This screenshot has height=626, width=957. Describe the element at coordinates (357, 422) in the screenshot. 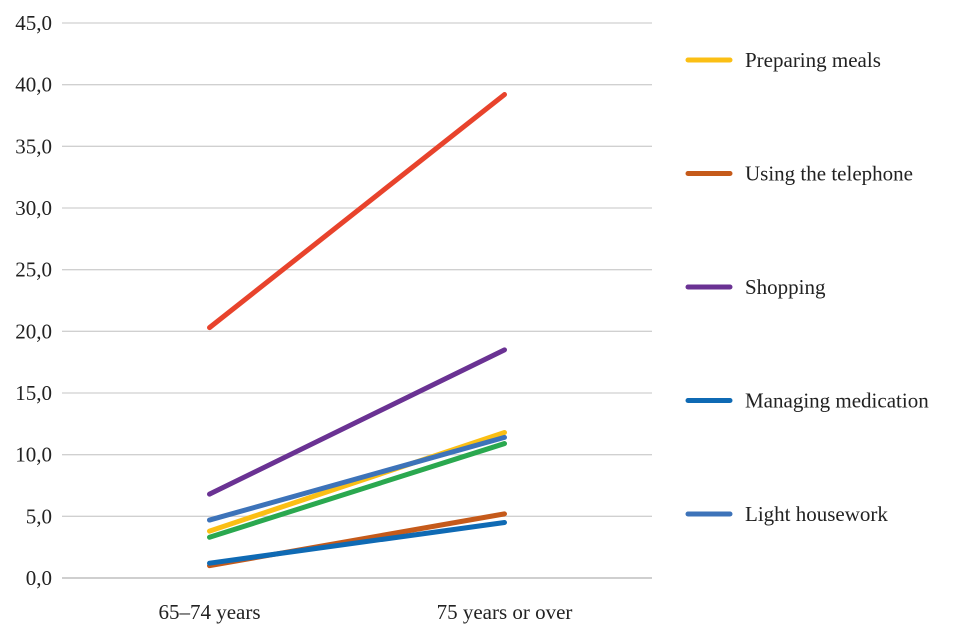

I see `series-line-shopping` at that location.